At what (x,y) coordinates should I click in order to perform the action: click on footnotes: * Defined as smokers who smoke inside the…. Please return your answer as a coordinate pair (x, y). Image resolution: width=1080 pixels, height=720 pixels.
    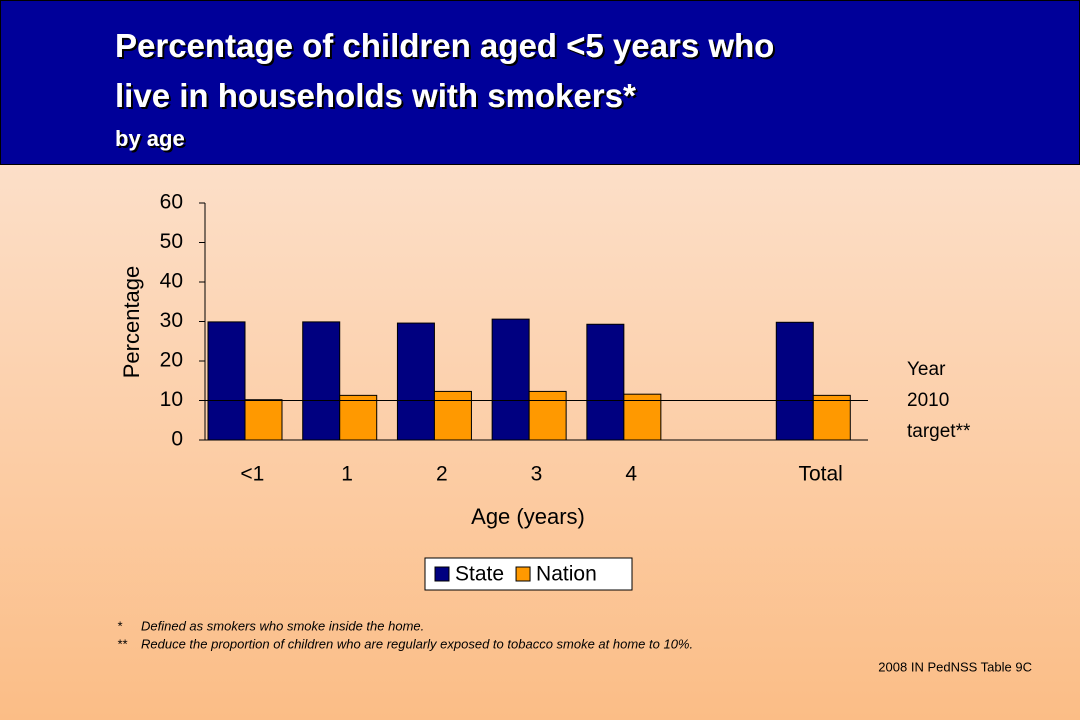
    Looking at the image, I should click on (405, 634).